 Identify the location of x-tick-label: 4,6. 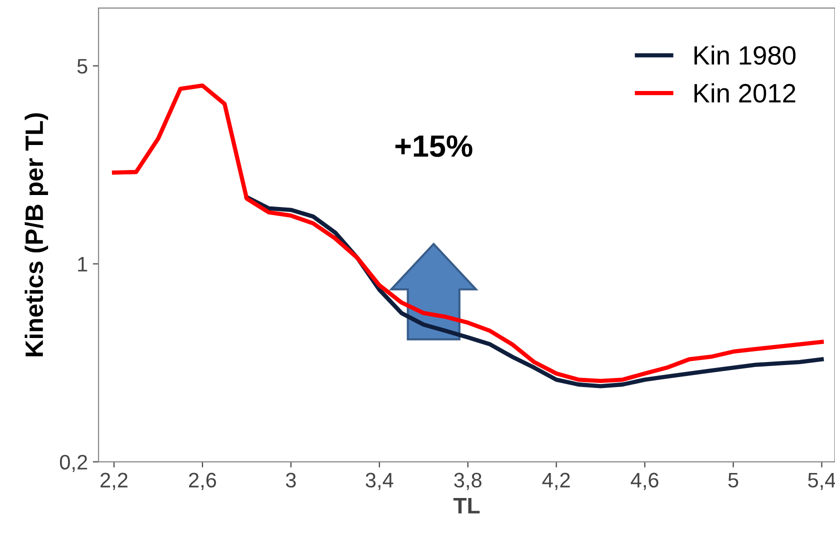
(644, 481).